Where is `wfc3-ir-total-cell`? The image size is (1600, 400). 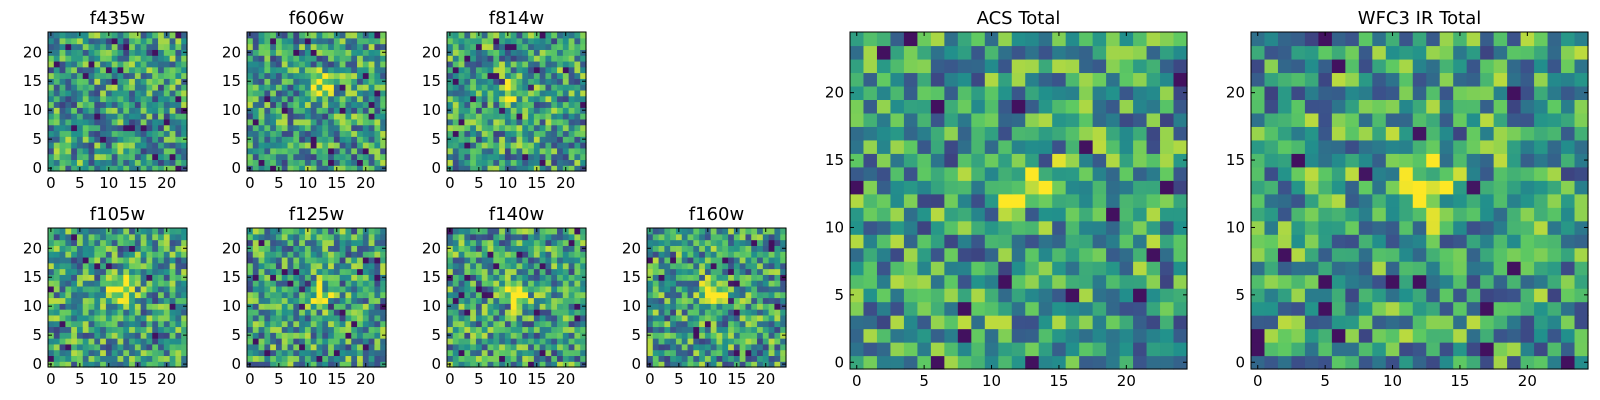
wfc3-ir-total-cell is located at coordinates (1514, 362).